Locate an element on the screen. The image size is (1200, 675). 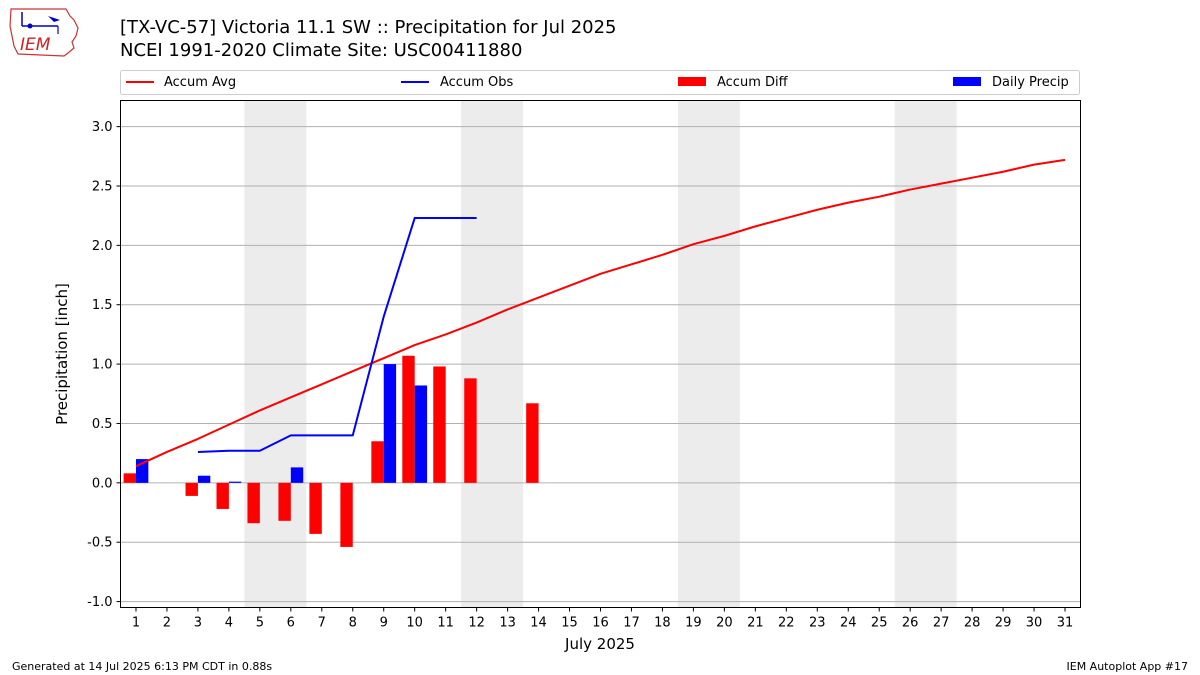
x-tick-label: 13 is located at coordinates (507, 623).